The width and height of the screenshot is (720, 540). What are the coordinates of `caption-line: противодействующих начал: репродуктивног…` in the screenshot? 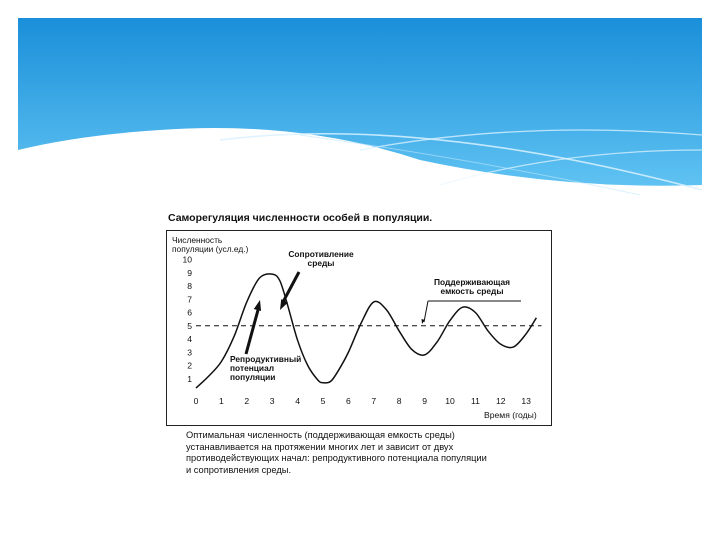 It's located at (336, 458).